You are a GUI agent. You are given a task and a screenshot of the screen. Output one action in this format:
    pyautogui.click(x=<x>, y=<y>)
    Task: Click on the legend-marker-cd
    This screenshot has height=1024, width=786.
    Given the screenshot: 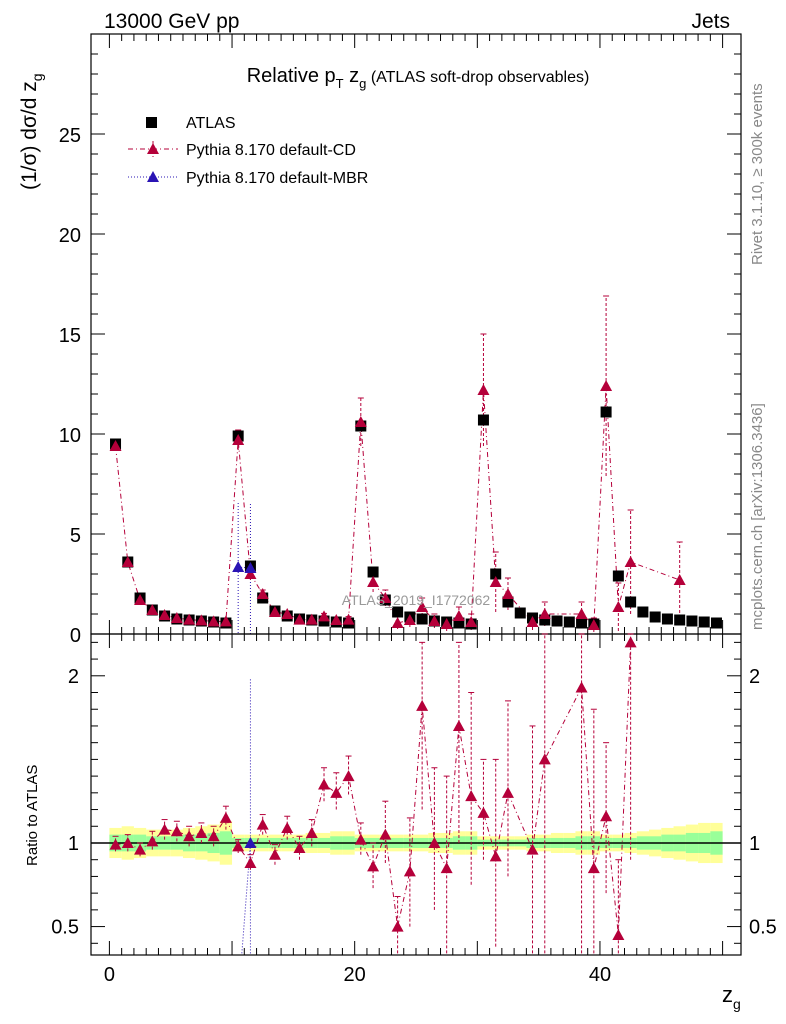 What is the action you would take?
    pyautogui.click(x=153, y=148)
    